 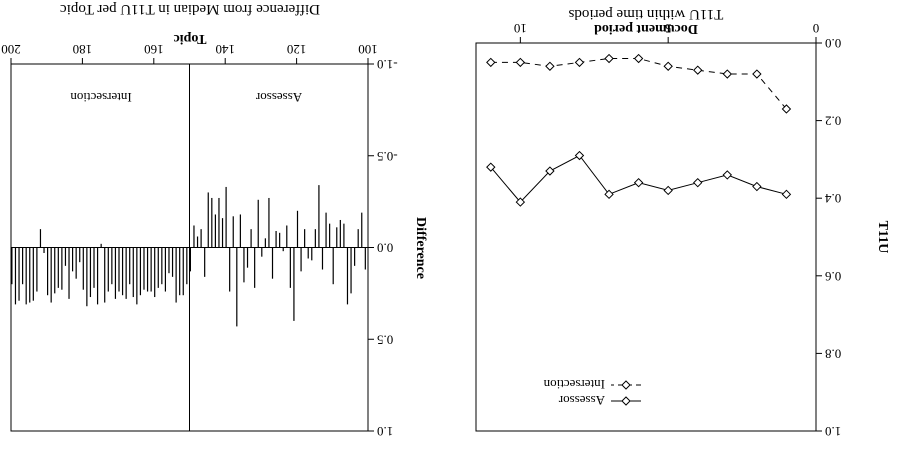 What do you see at coordinates (639, 130) in the screenshot?
I see `line-chart-series-group` at bounding box center [639, 130].